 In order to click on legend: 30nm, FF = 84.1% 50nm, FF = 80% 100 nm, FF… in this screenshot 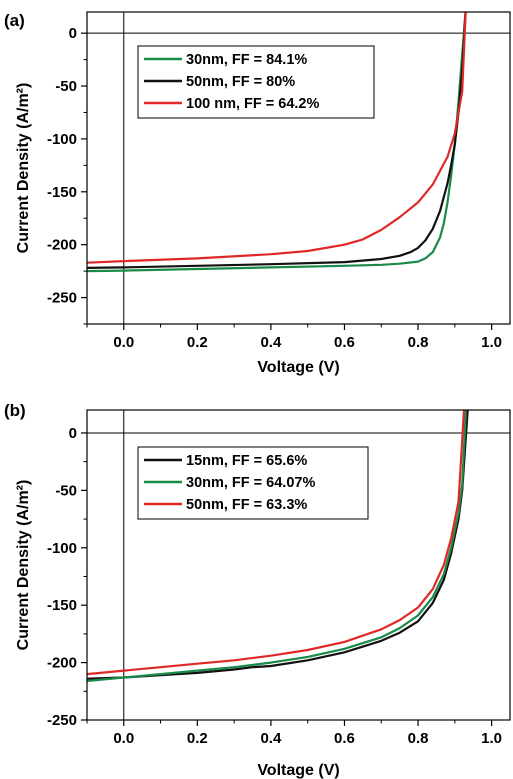, I will do `click(256, 82)`.